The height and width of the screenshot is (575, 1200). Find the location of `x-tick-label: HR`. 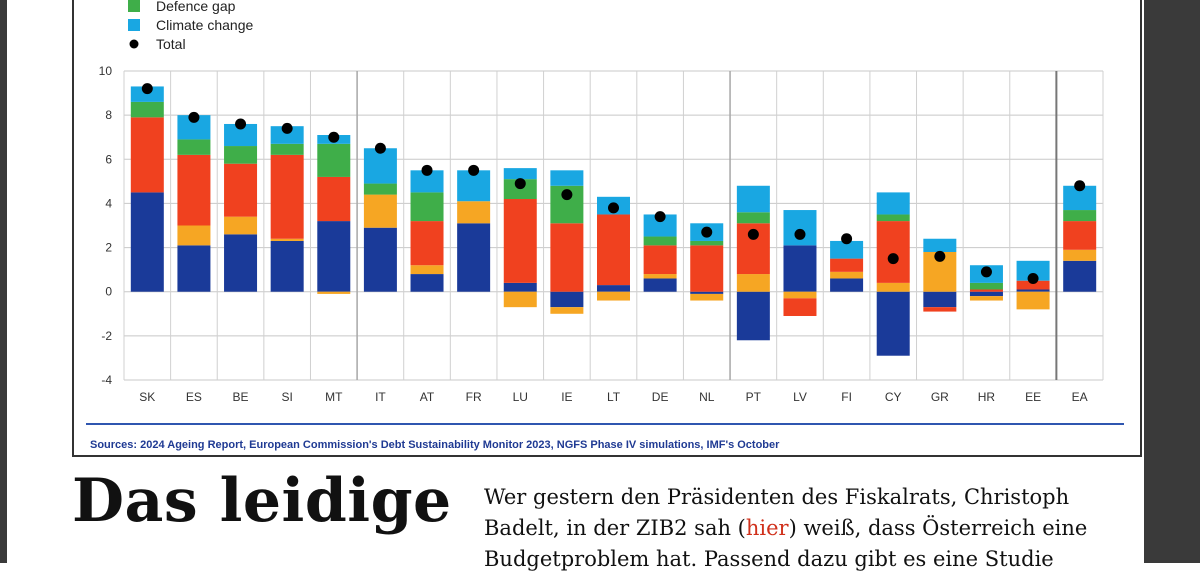

x-tick-label: HR is located at coordinates (987, 397).